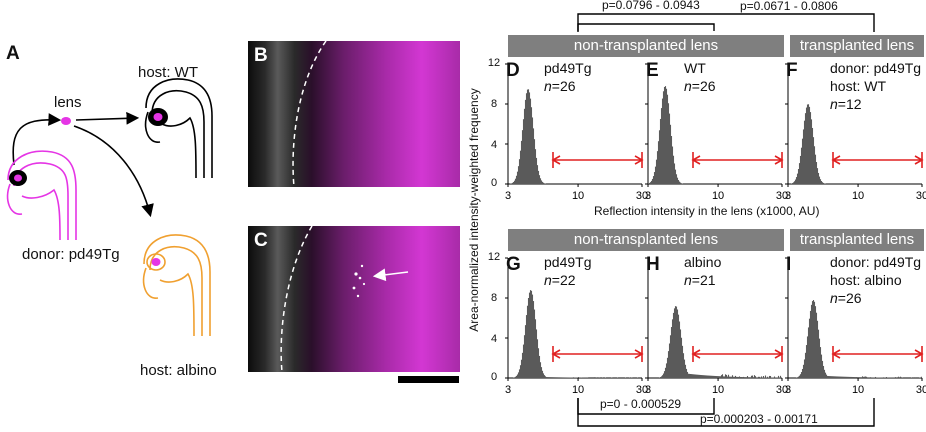 The height and width of the screenshot is (432, 926). Describe the element at coordinates (567, 262) in the screenshot. I see `panel-g-text-1: pd49Tg` at that location.